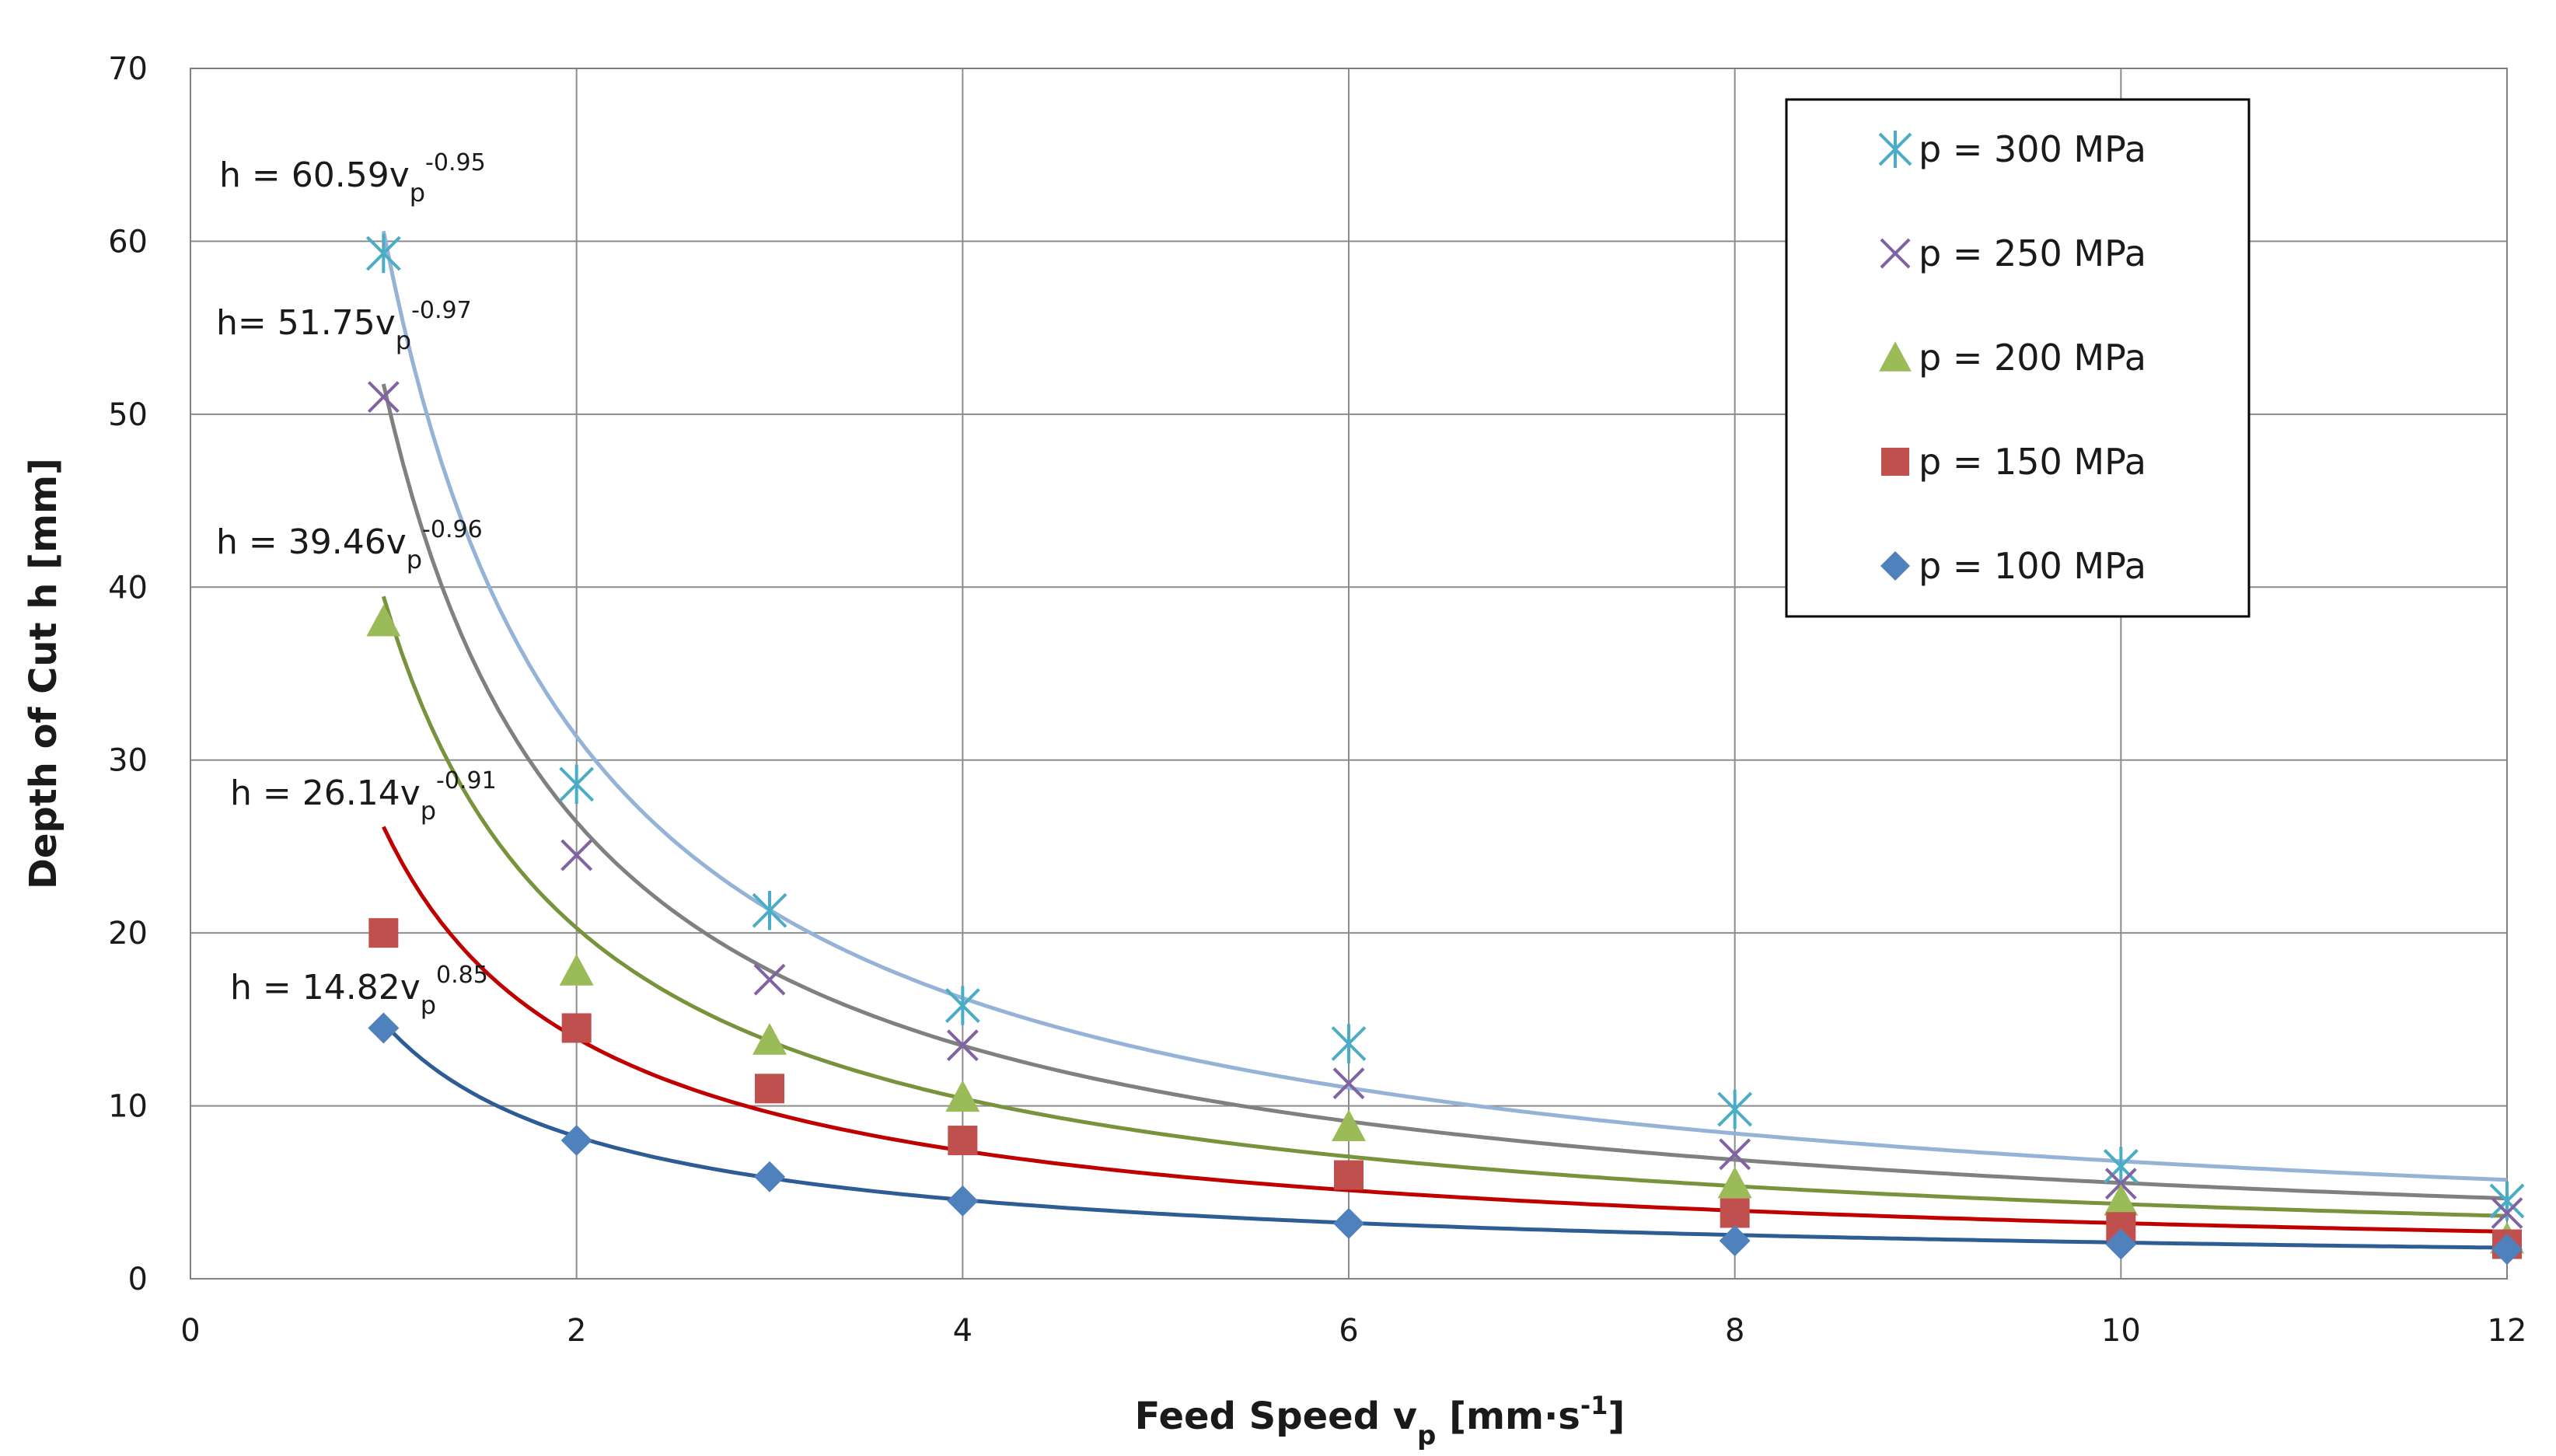 This screenshot has width=2556, height=1456. What do you see at coordinates (1348, 1331) in the screenshot?
I see `x-tick-label: 6` at bounding box center [1348, 1331].